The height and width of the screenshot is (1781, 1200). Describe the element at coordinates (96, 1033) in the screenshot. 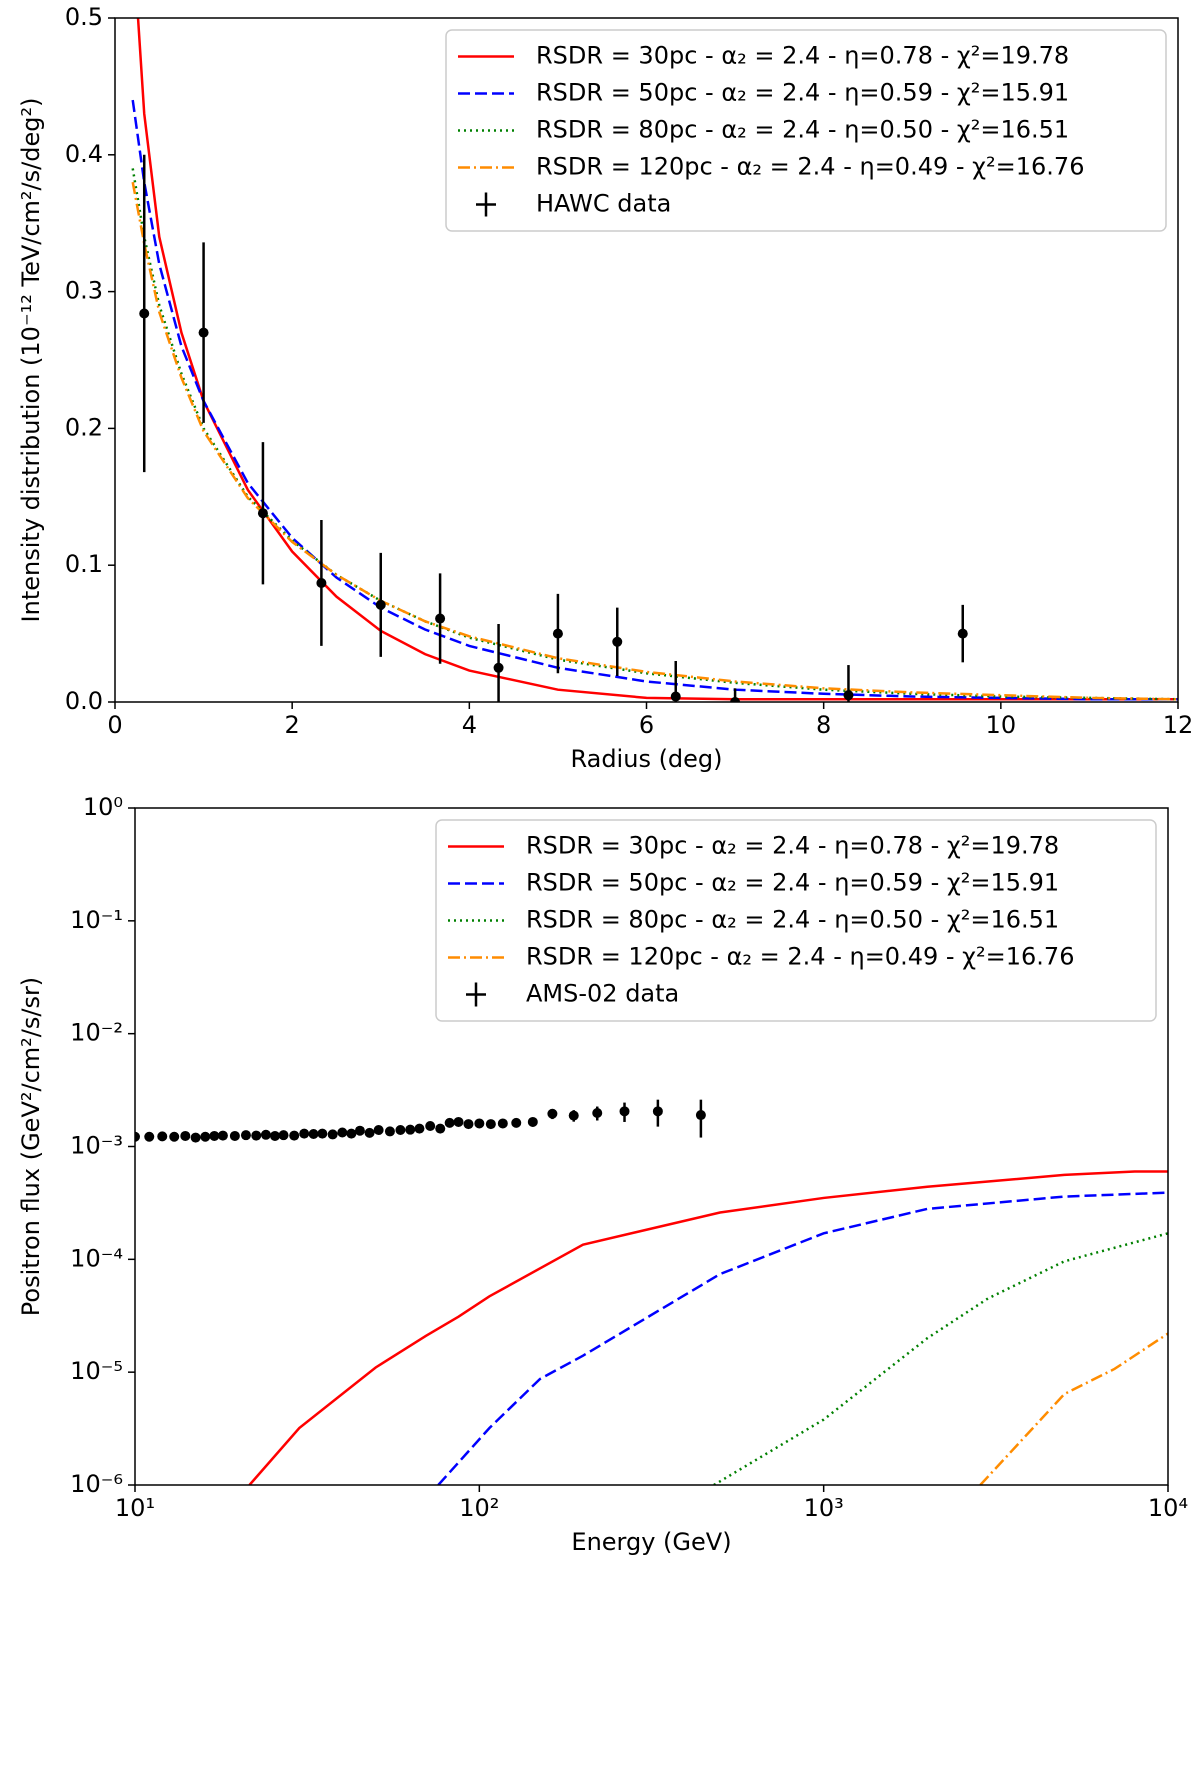

I see `y-tick-label: 10⁻²` at that location.